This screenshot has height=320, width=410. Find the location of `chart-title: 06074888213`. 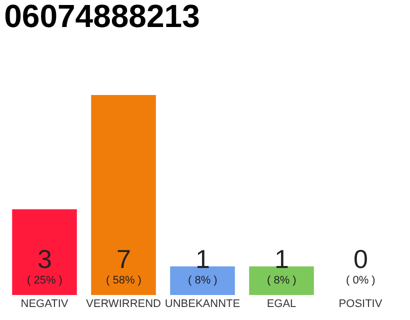

chart-title: 06074888213 is located at coordinates (102, 17).